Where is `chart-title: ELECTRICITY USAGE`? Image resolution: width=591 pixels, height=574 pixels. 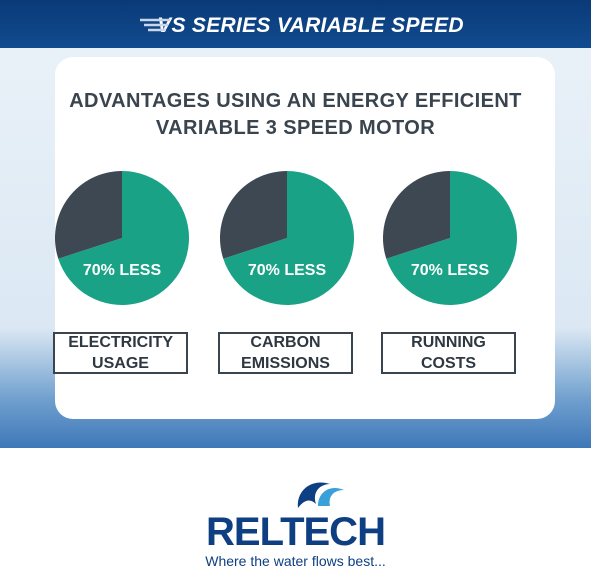
chart-title: ELECTRICITY USAGE is located at coordinates (120, 353).